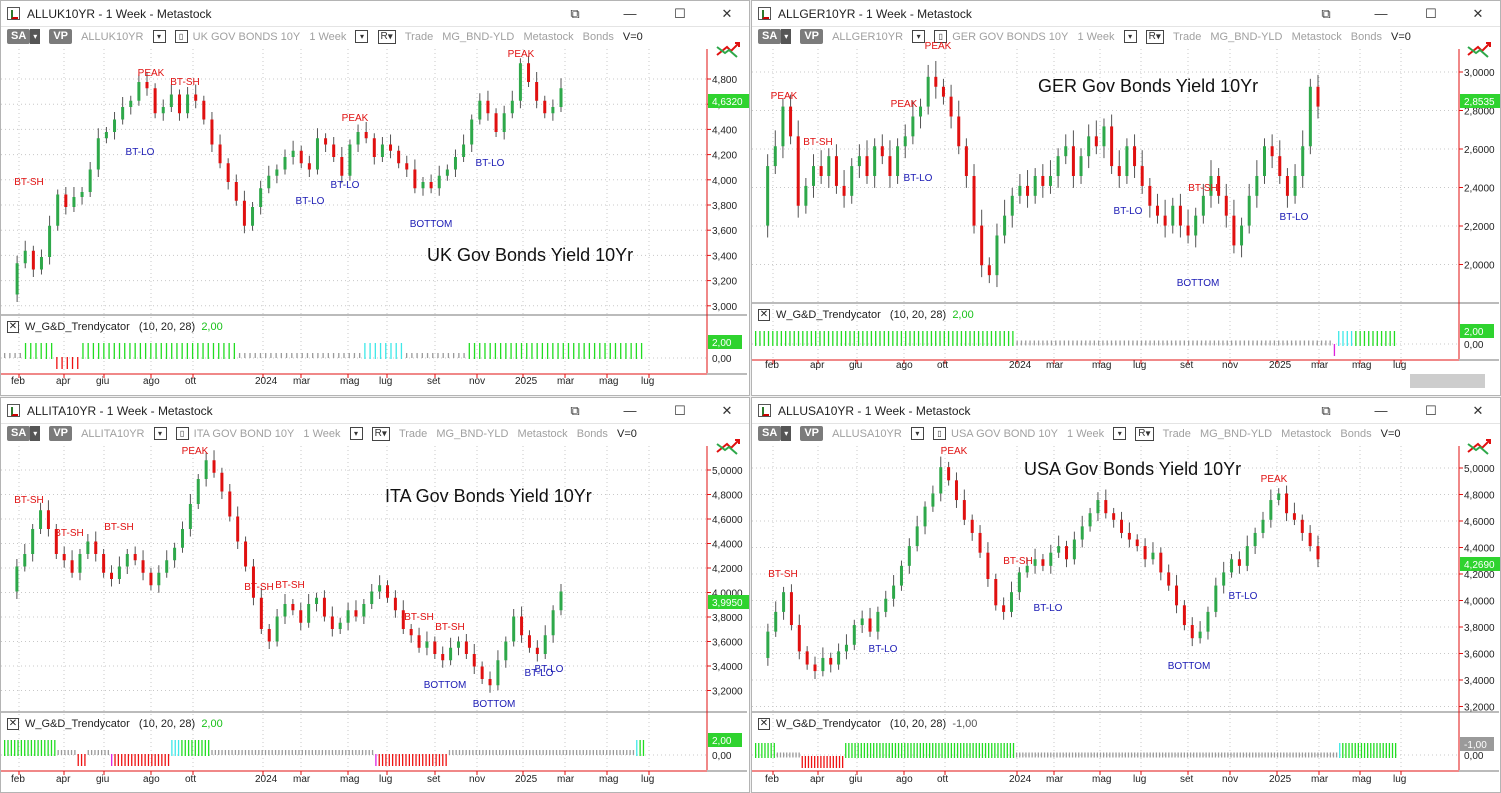 The height and width of the screenshot is (793, 1501). Describe the element at coordinates (1126, 14) in the screenshot. I see `title-bar: ALLGER10YR - 1 Week - Metastock ⧉ — ☐ ✕` at that location.